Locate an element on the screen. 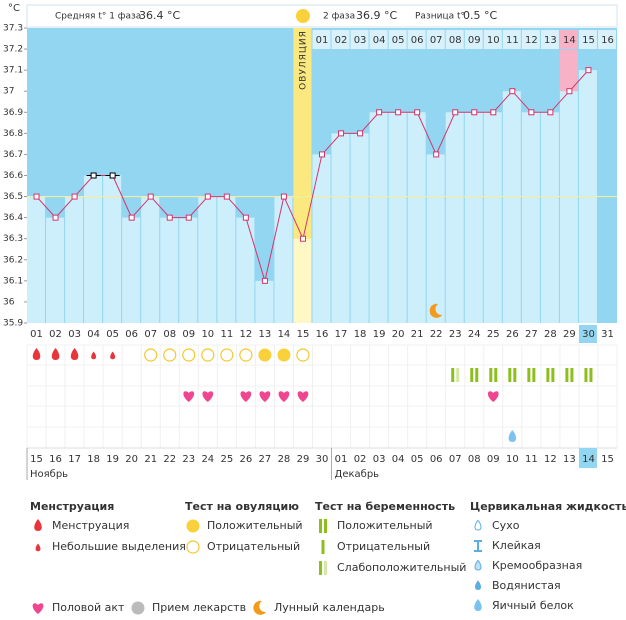 This screenshot has width=626, height=620. header-band is located at coordinates (322, 16).